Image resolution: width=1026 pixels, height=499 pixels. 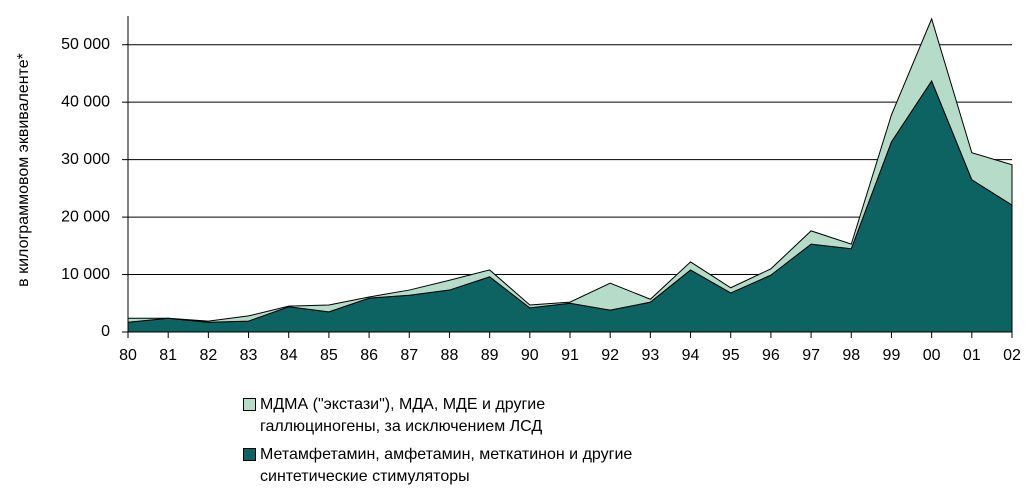 What do you see at coordinates (85, 274) in the screenshot?
I see `y-tick-label: 10 000` at bounding box center [85, 274].